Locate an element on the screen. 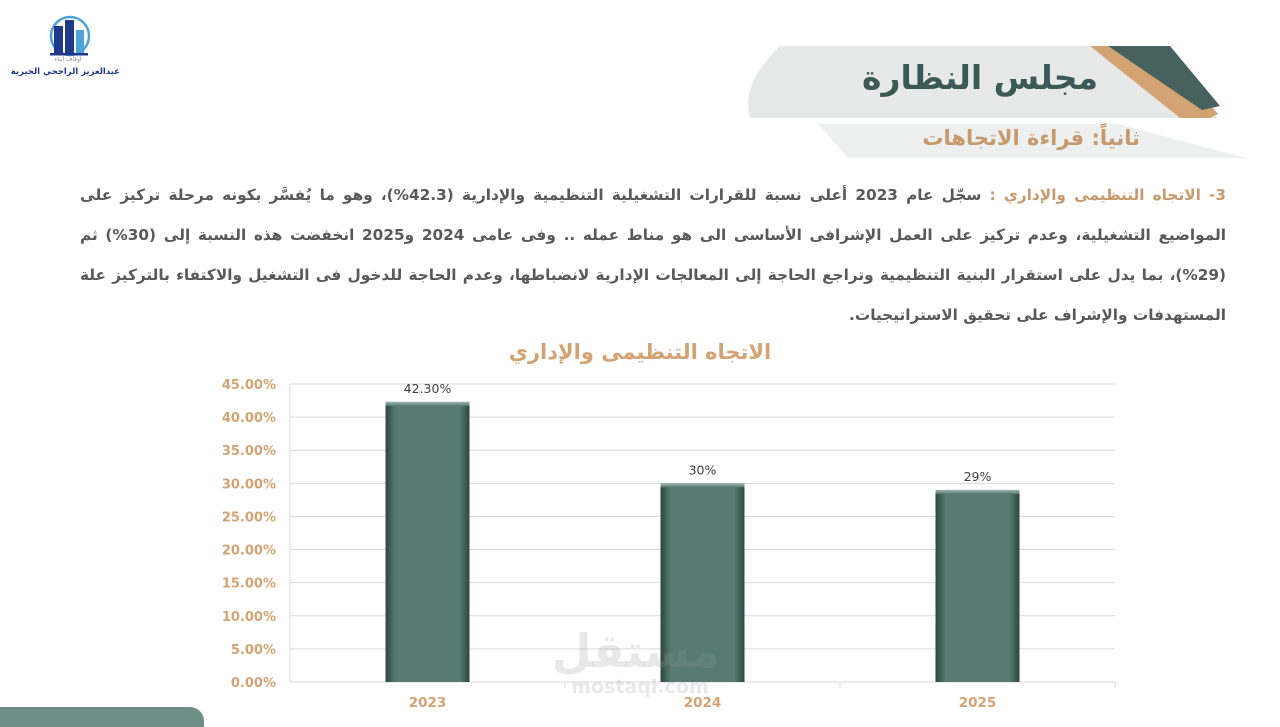 This screenshot has width=1280, height=727. logo-subtitle: أوقاف أبناء is located at coordinates (68, 59).